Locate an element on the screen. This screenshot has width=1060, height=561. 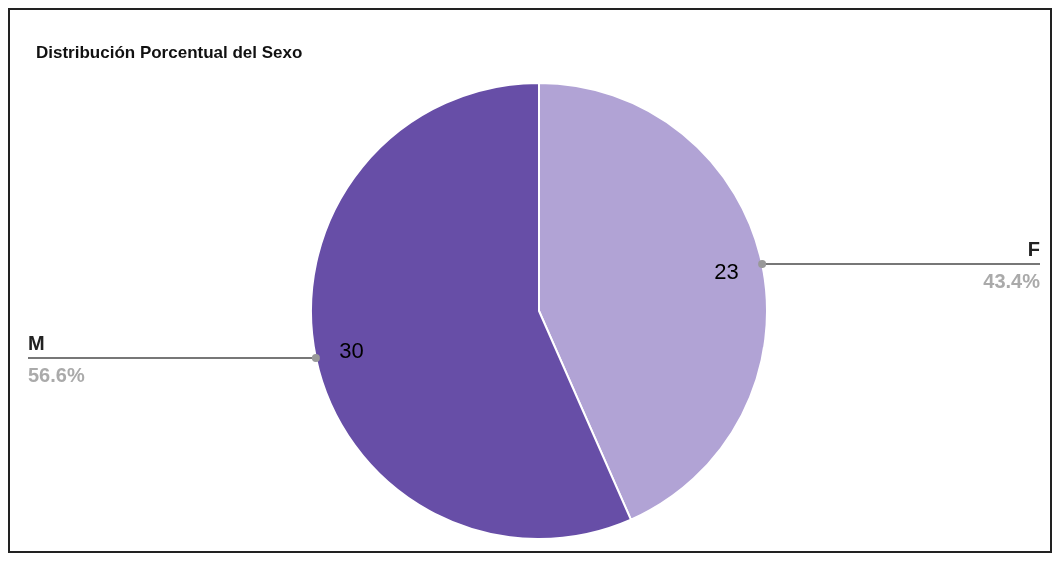
chart-title: Distribución Porcentual del Sexo is located at coordinates (169, 52).